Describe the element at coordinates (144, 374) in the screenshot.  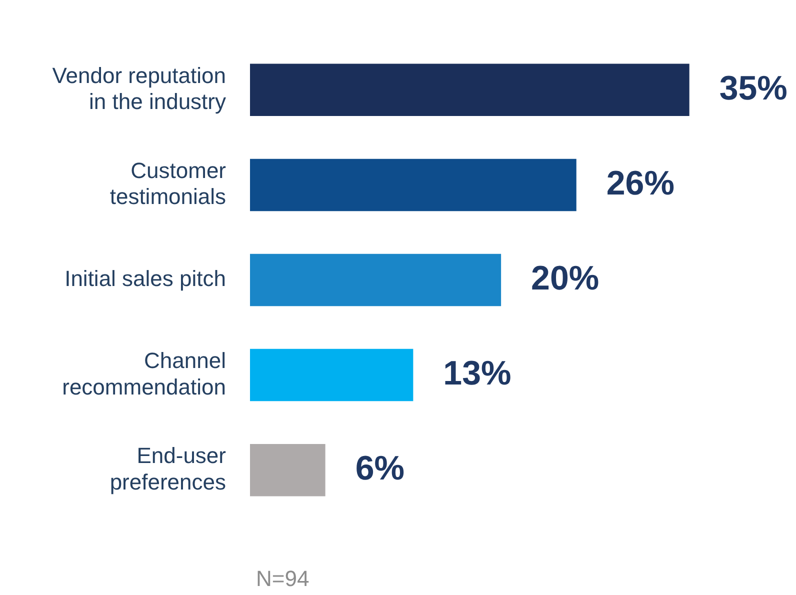
I see `y-tick-label: Channel recommendation` at that location.